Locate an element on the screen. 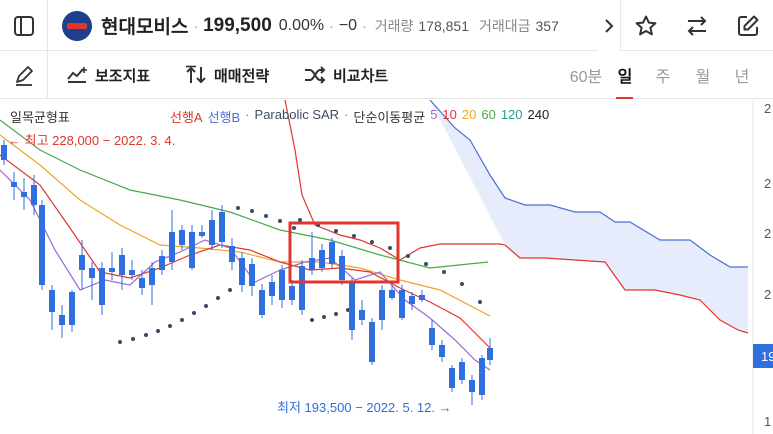 Image resolution: width=773 pixels, height=434 pixels. up-down-arrows-icon is located at coordinates (196, 74).